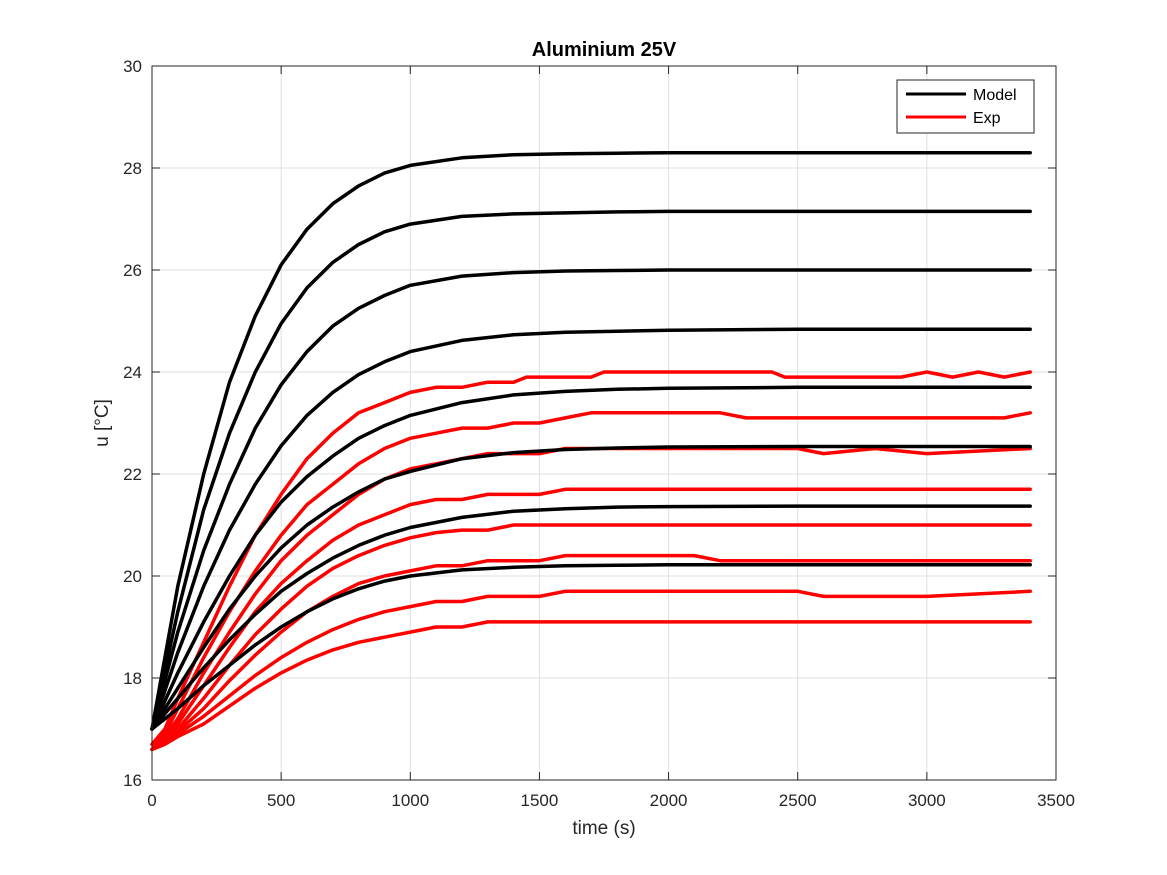  I want to click on x-tick-label: 1000, so click(410, 800).